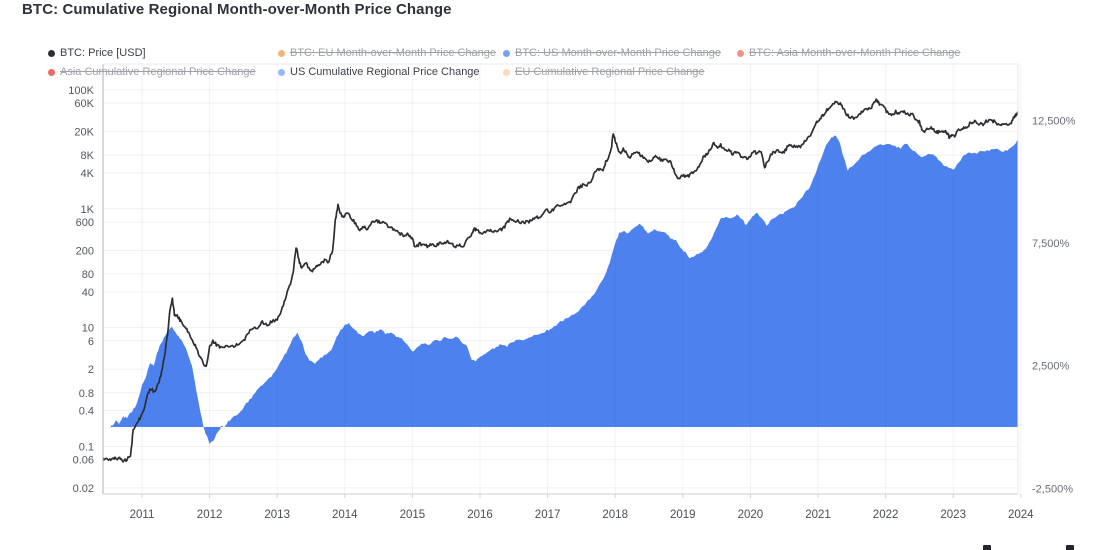 The height and width of the screenshot is (550, 1110). What do you see at coordinates (88, 275) in the screenshot?
I see `svg-text: 80` at bounding box center [88, 275].